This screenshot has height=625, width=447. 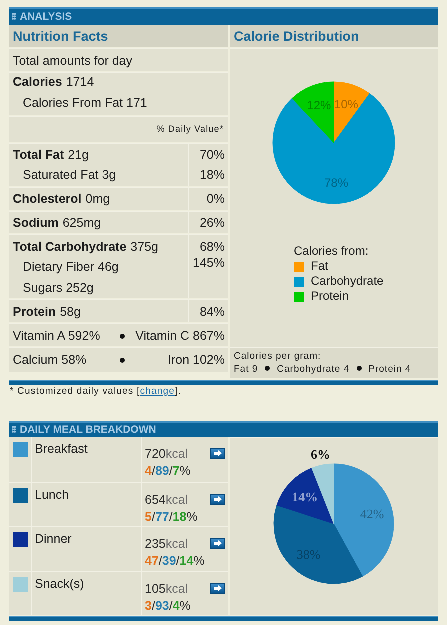 What do you see at coordinates (212, 175) in the screenshot?
I see `text: 18%` at bounding box center [212, 175].